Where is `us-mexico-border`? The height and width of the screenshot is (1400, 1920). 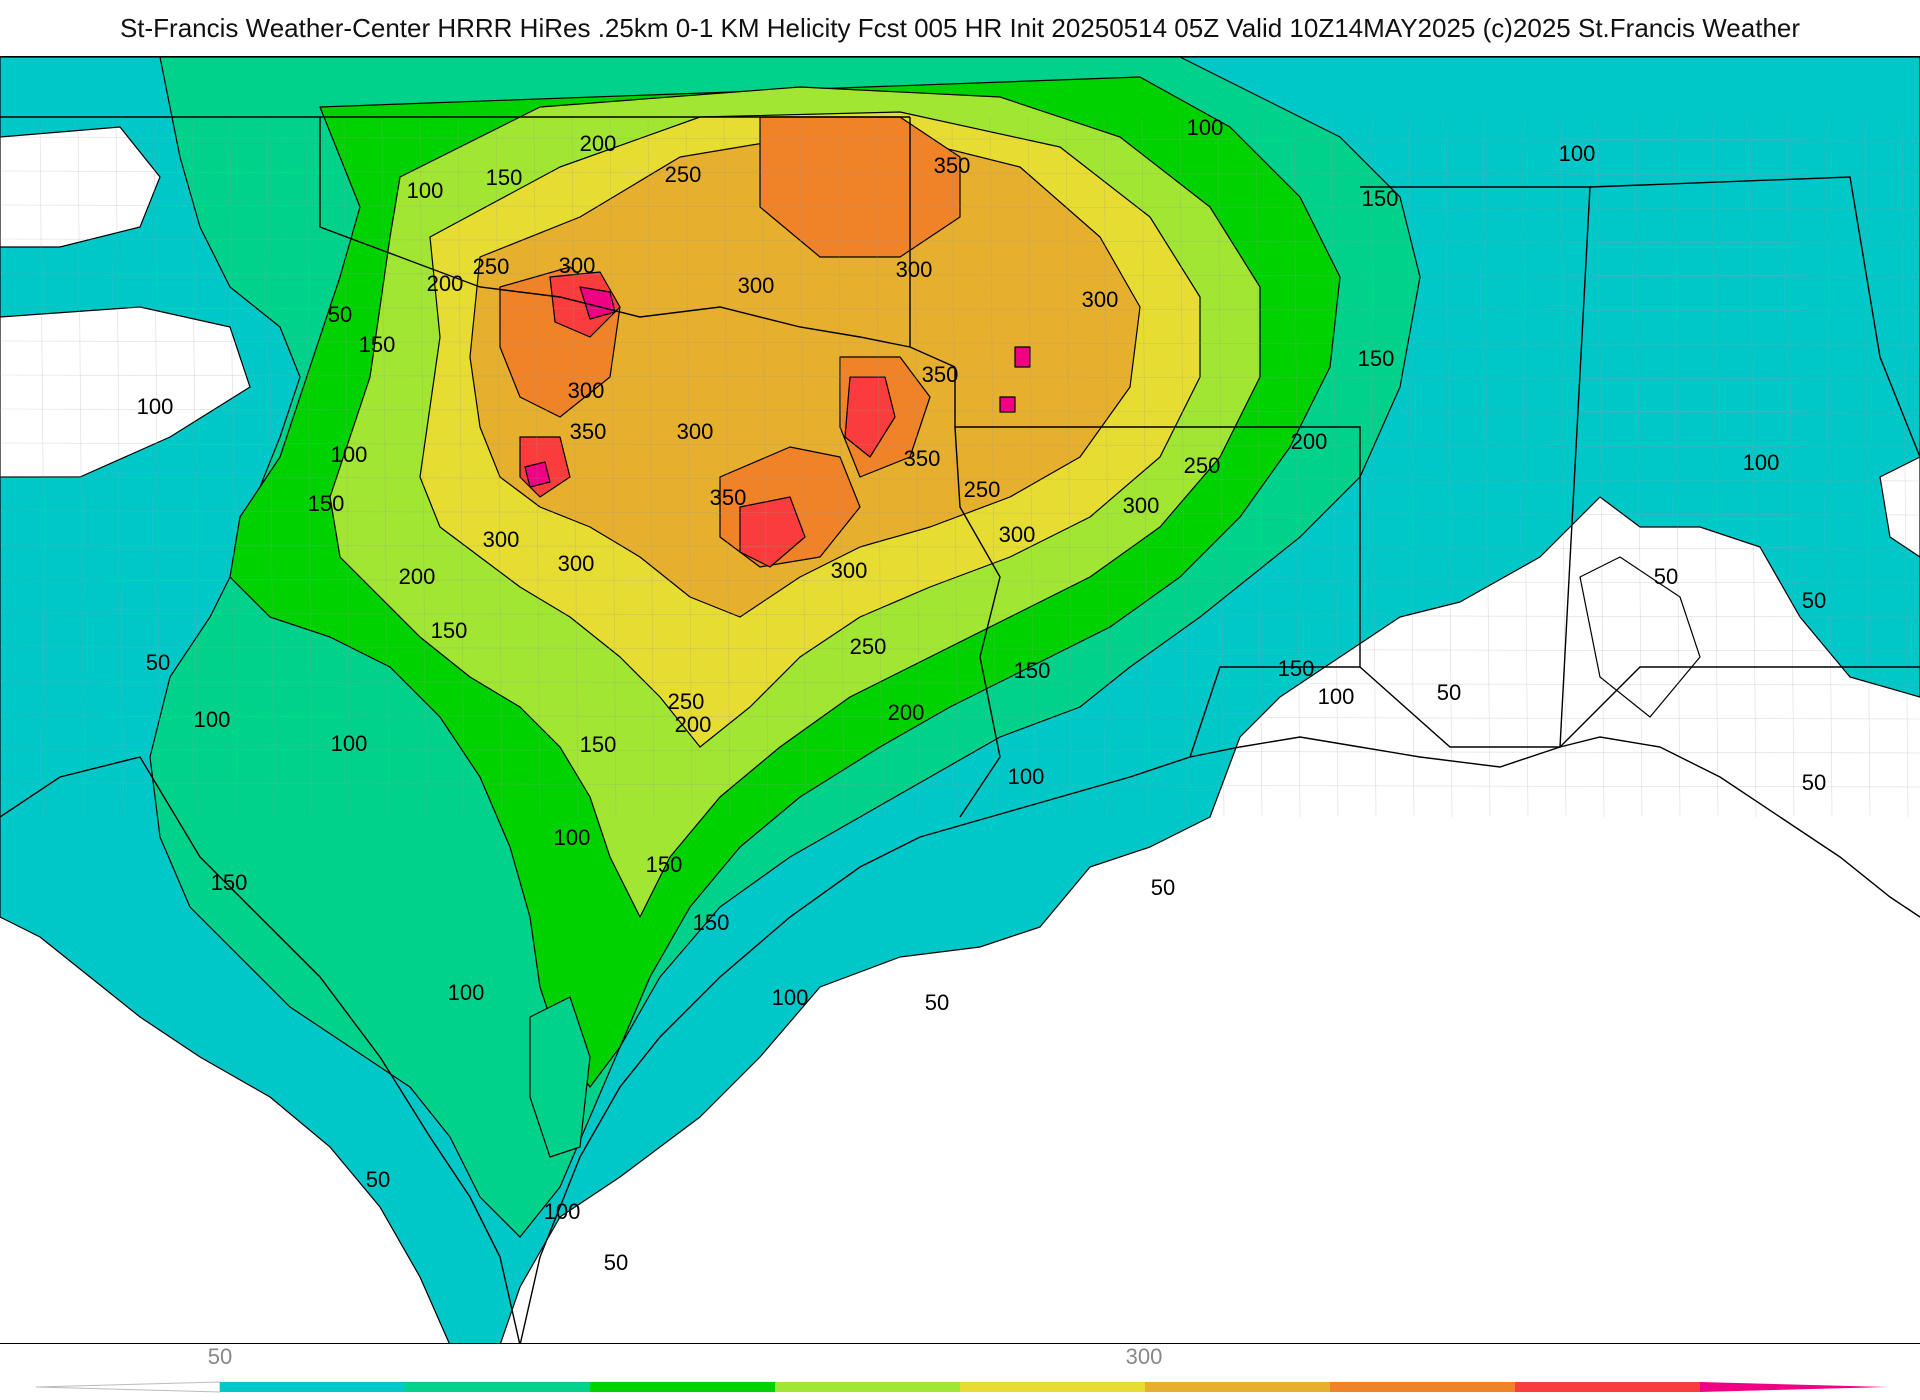
us-mexico-border is located at coordinates (260, 1049).